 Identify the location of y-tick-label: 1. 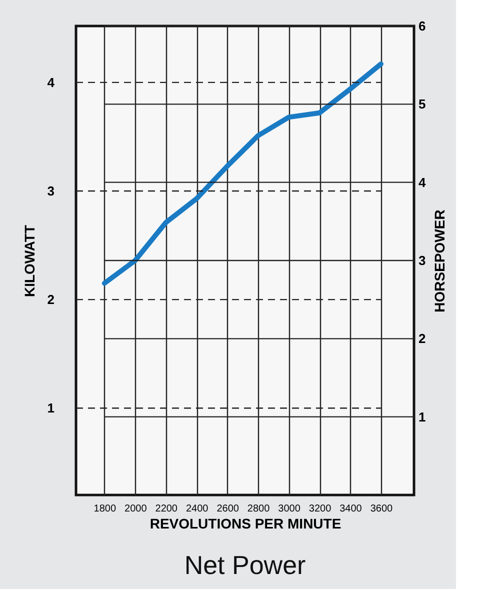
(50, 408).